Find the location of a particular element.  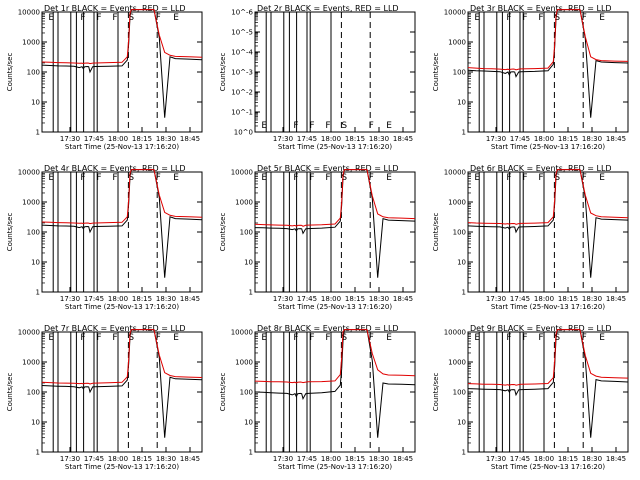

y-tick-label: 10^-1 is located at coordinates (242, 113).